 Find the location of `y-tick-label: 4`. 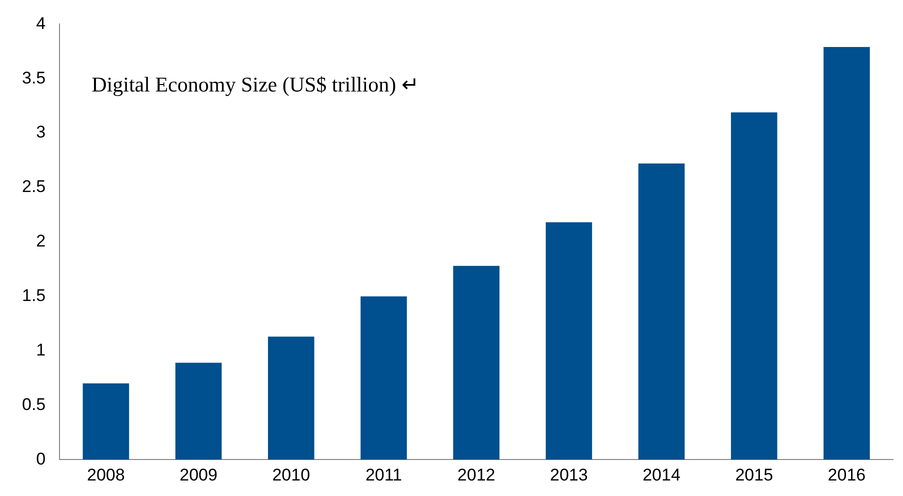

y-tick-label: 4 is located at coordinates (41, 23).